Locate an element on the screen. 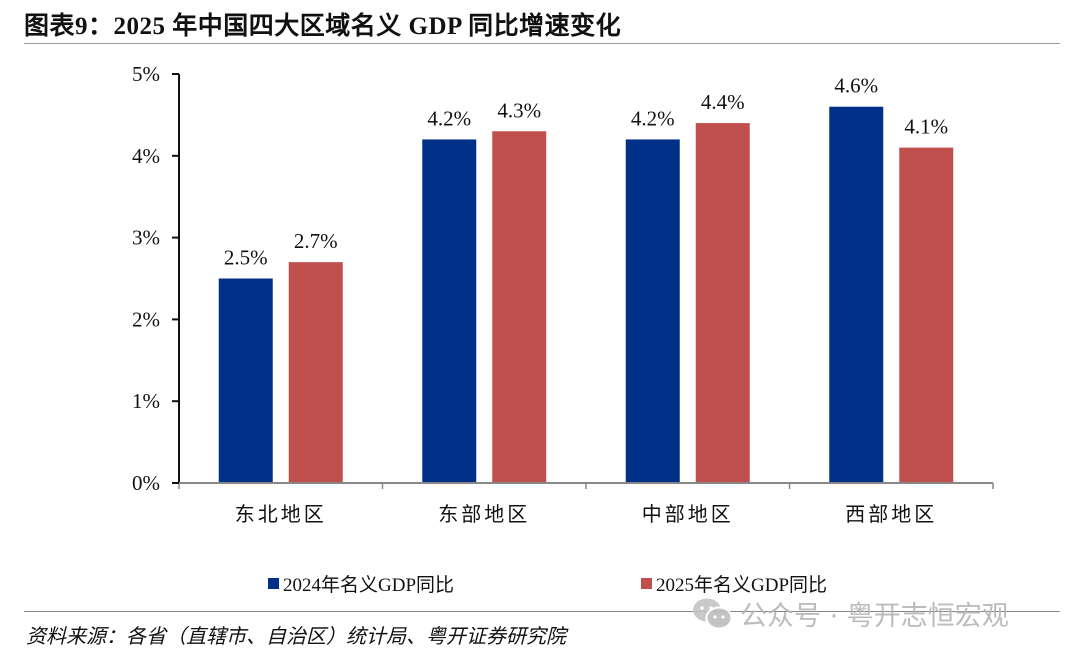  x-tick-labels-group: 东北地区 东部地区 中部地区 西部地区 is located at coordinates (586, 514).